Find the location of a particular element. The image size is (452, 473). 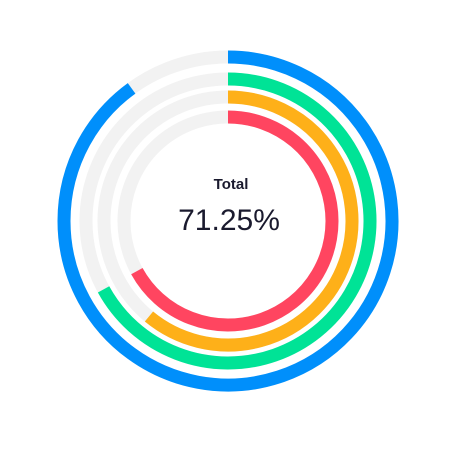

center-total-value: 71.25% is located at coordinates (229, 220).